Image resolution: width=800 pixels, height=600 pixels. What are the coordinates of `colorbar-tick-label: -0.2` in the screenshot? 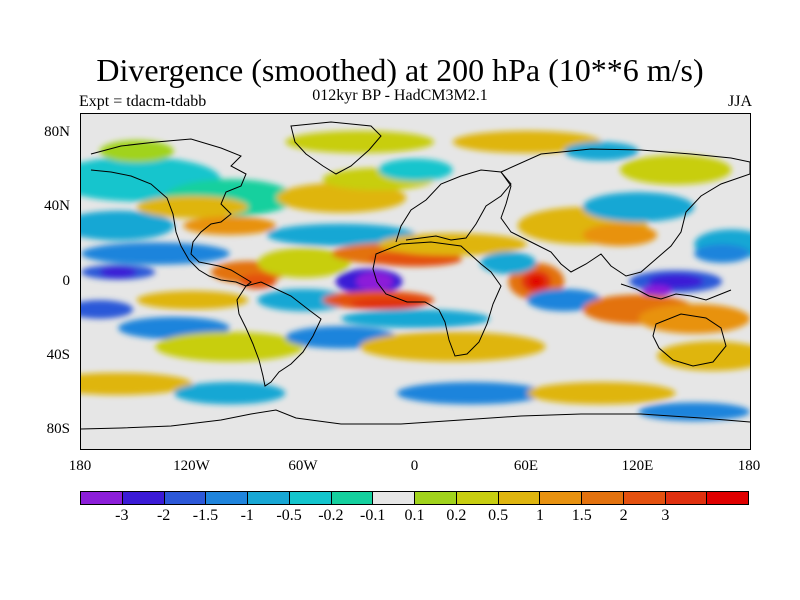 It's located at (331, 515).